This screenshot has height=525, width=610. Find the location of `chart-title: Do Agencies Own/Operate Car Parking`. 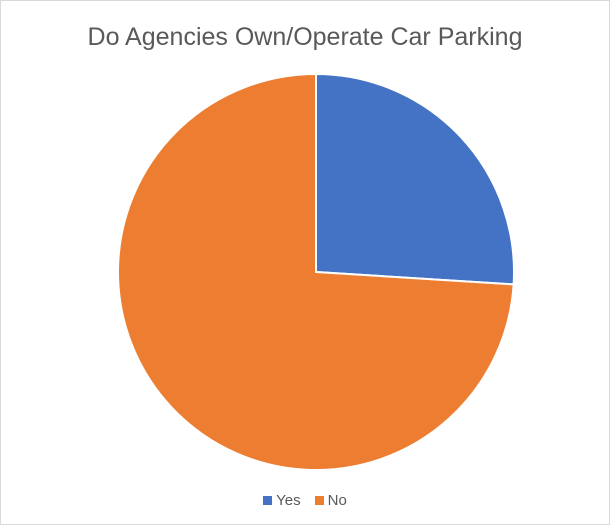

chart-title: Do Agencies Own/Operate Car Parking is located at coordinates (305, 37).